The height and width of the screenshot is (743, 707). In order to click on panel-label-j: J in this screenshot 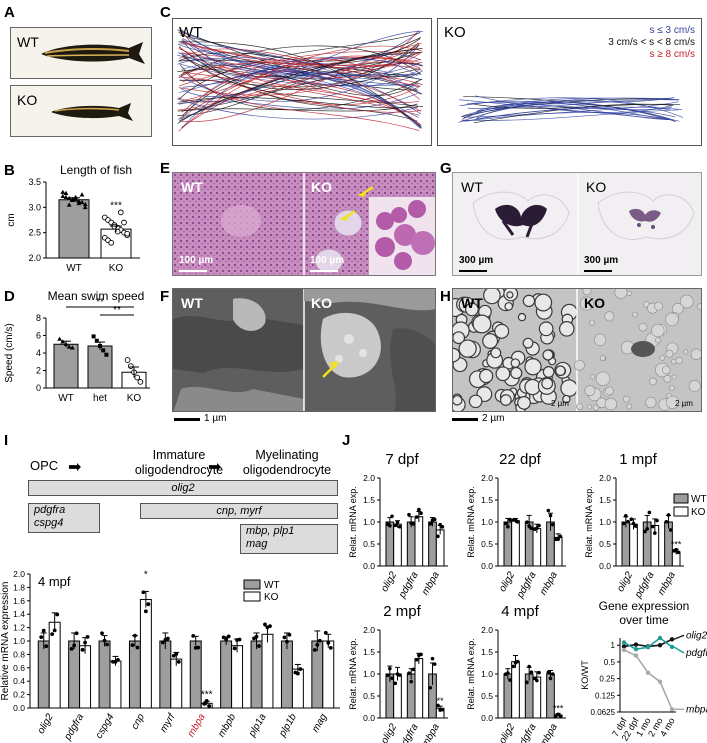, I will do `click(346, 440)`.